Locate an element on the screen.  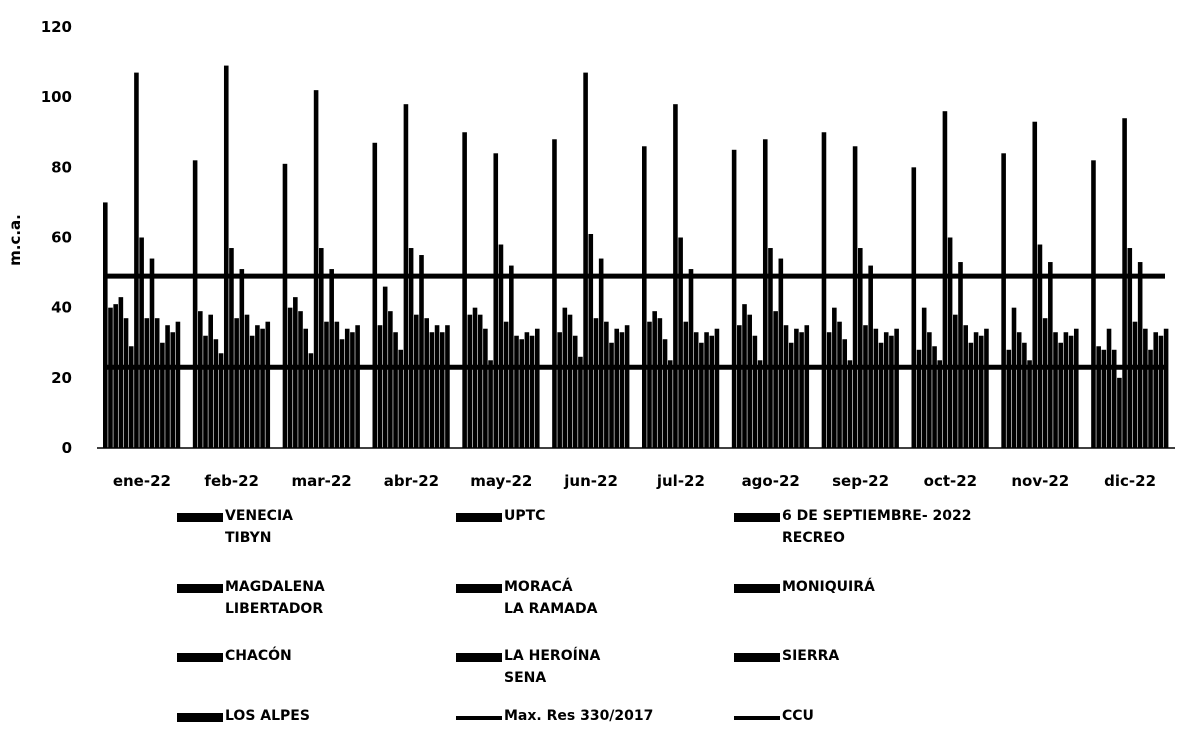
bar-nov-22-s14 is located at coordinates (1076, 388).